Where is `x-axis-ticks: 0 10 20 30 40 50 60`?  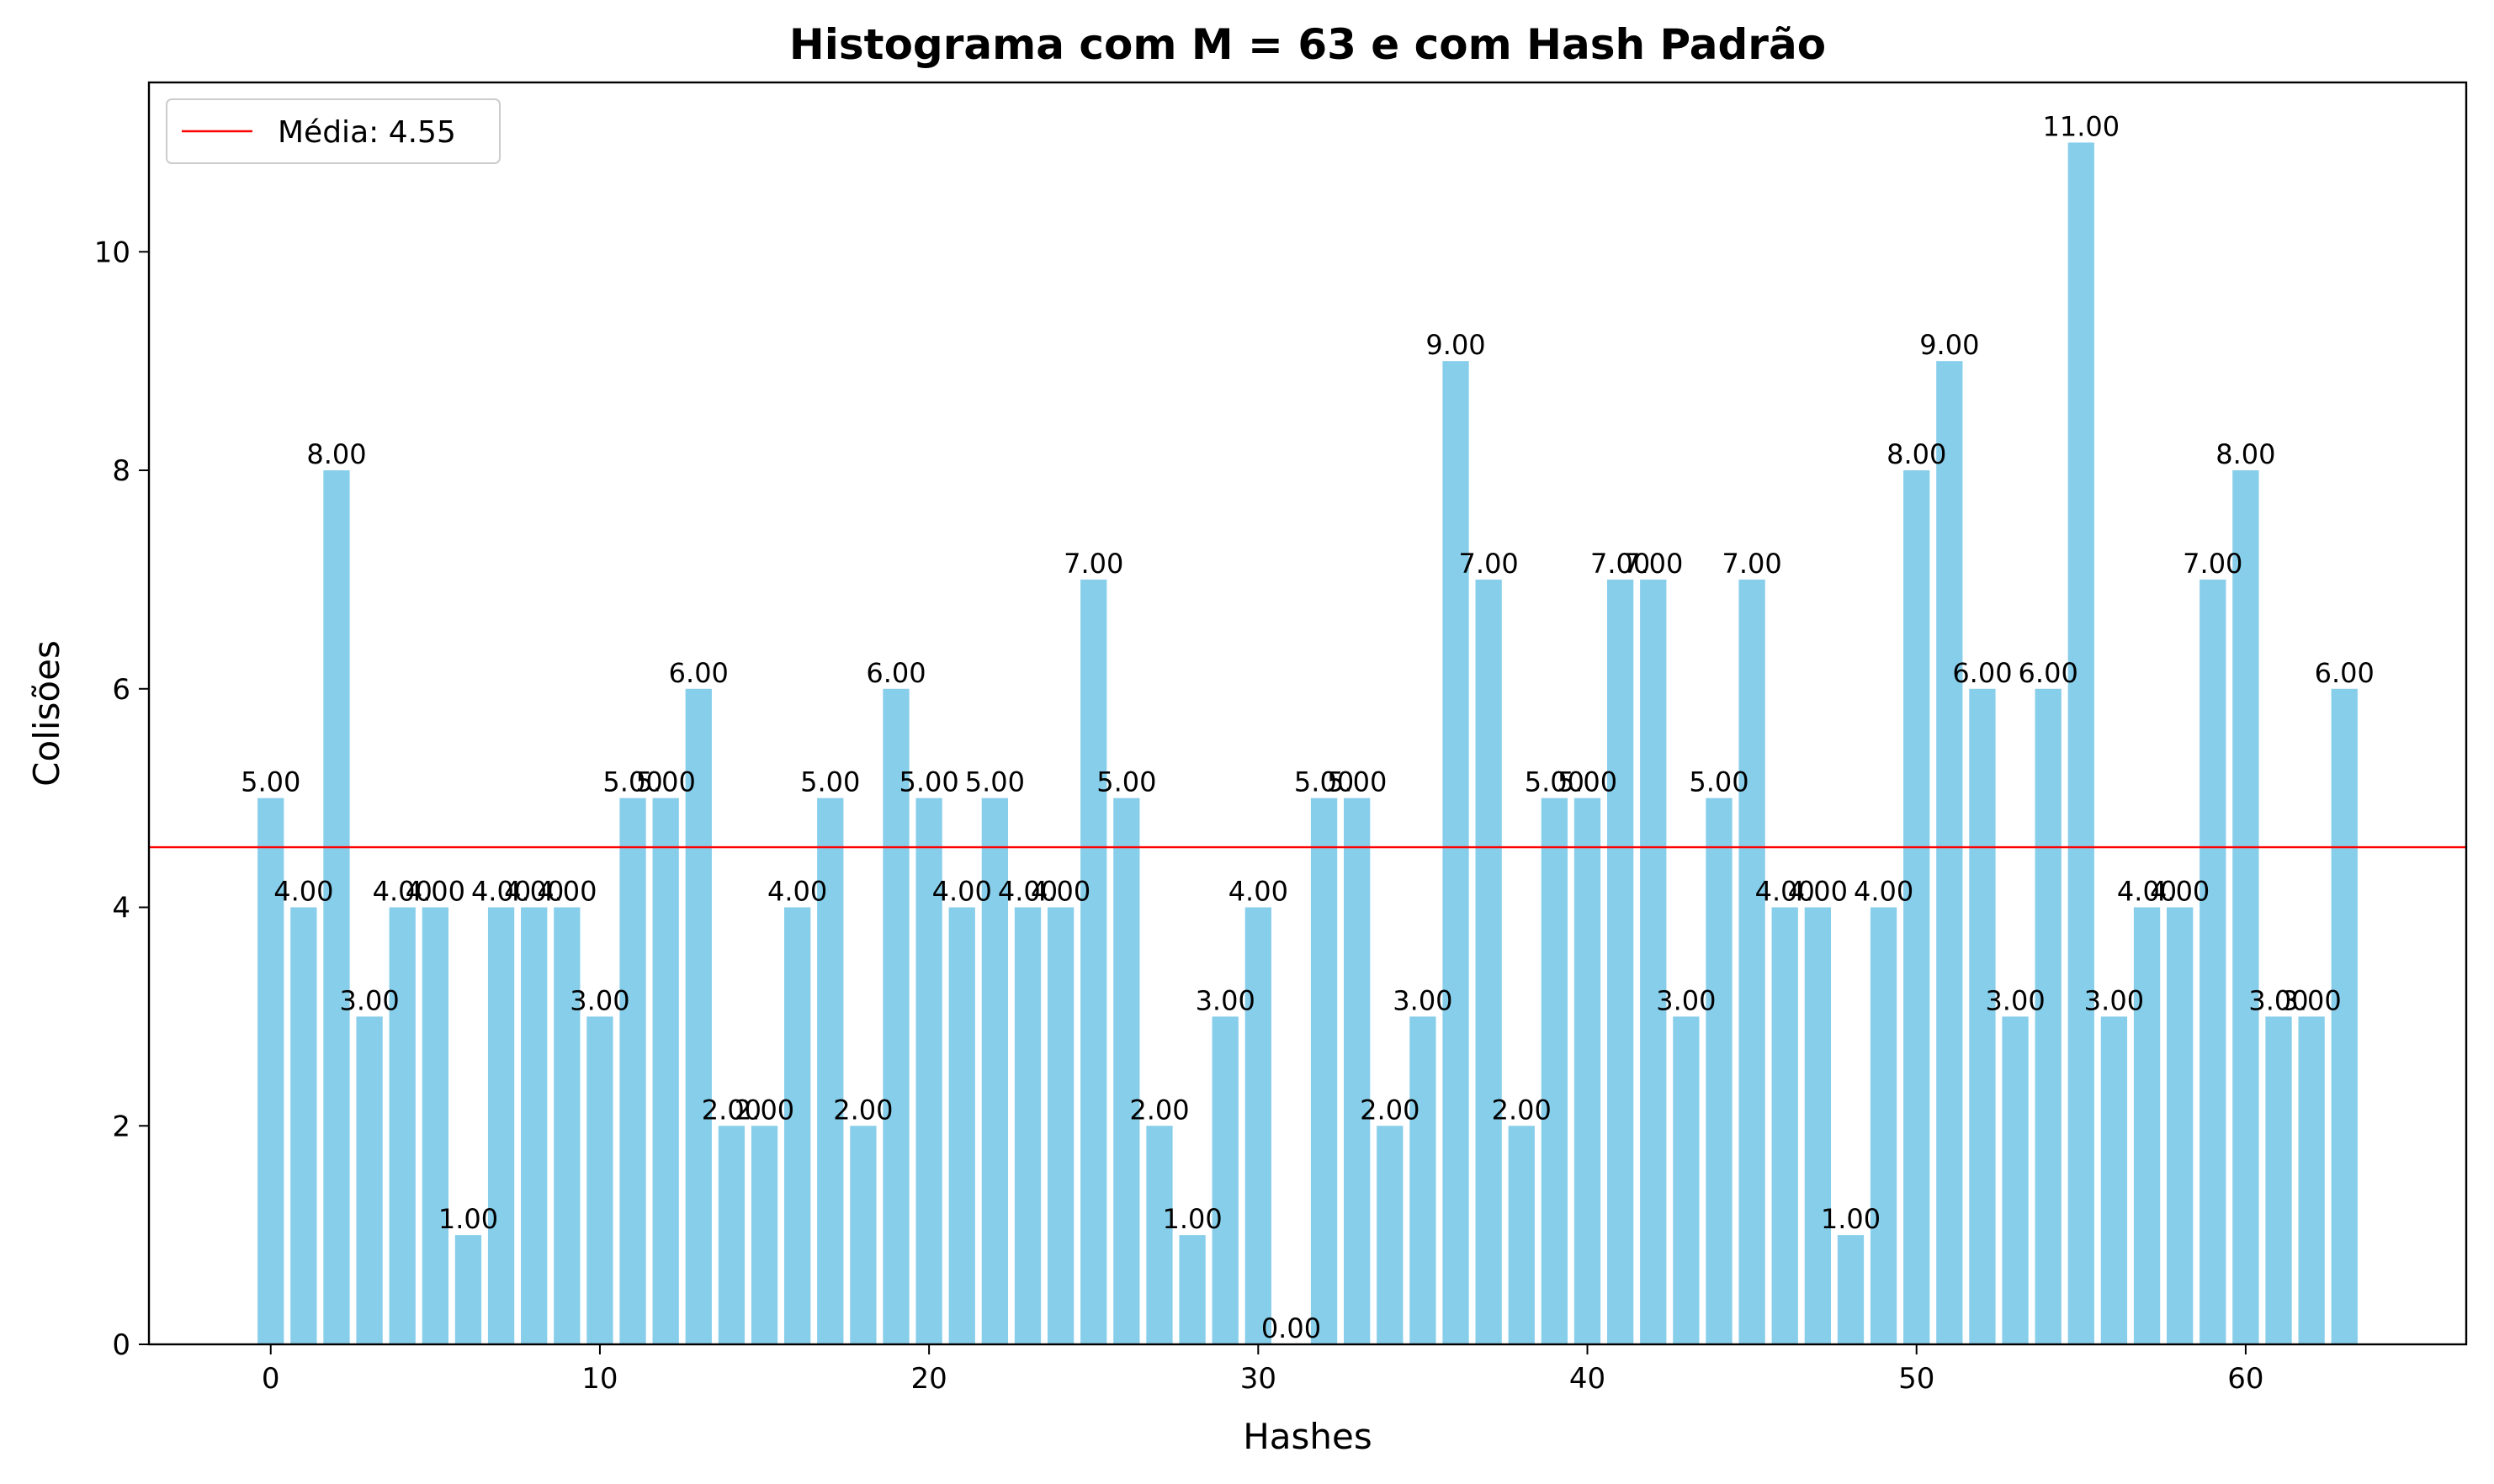 x-axis-ticks: 0 10 20 30 40 50 60 is located at coordinates (1263, 1370).